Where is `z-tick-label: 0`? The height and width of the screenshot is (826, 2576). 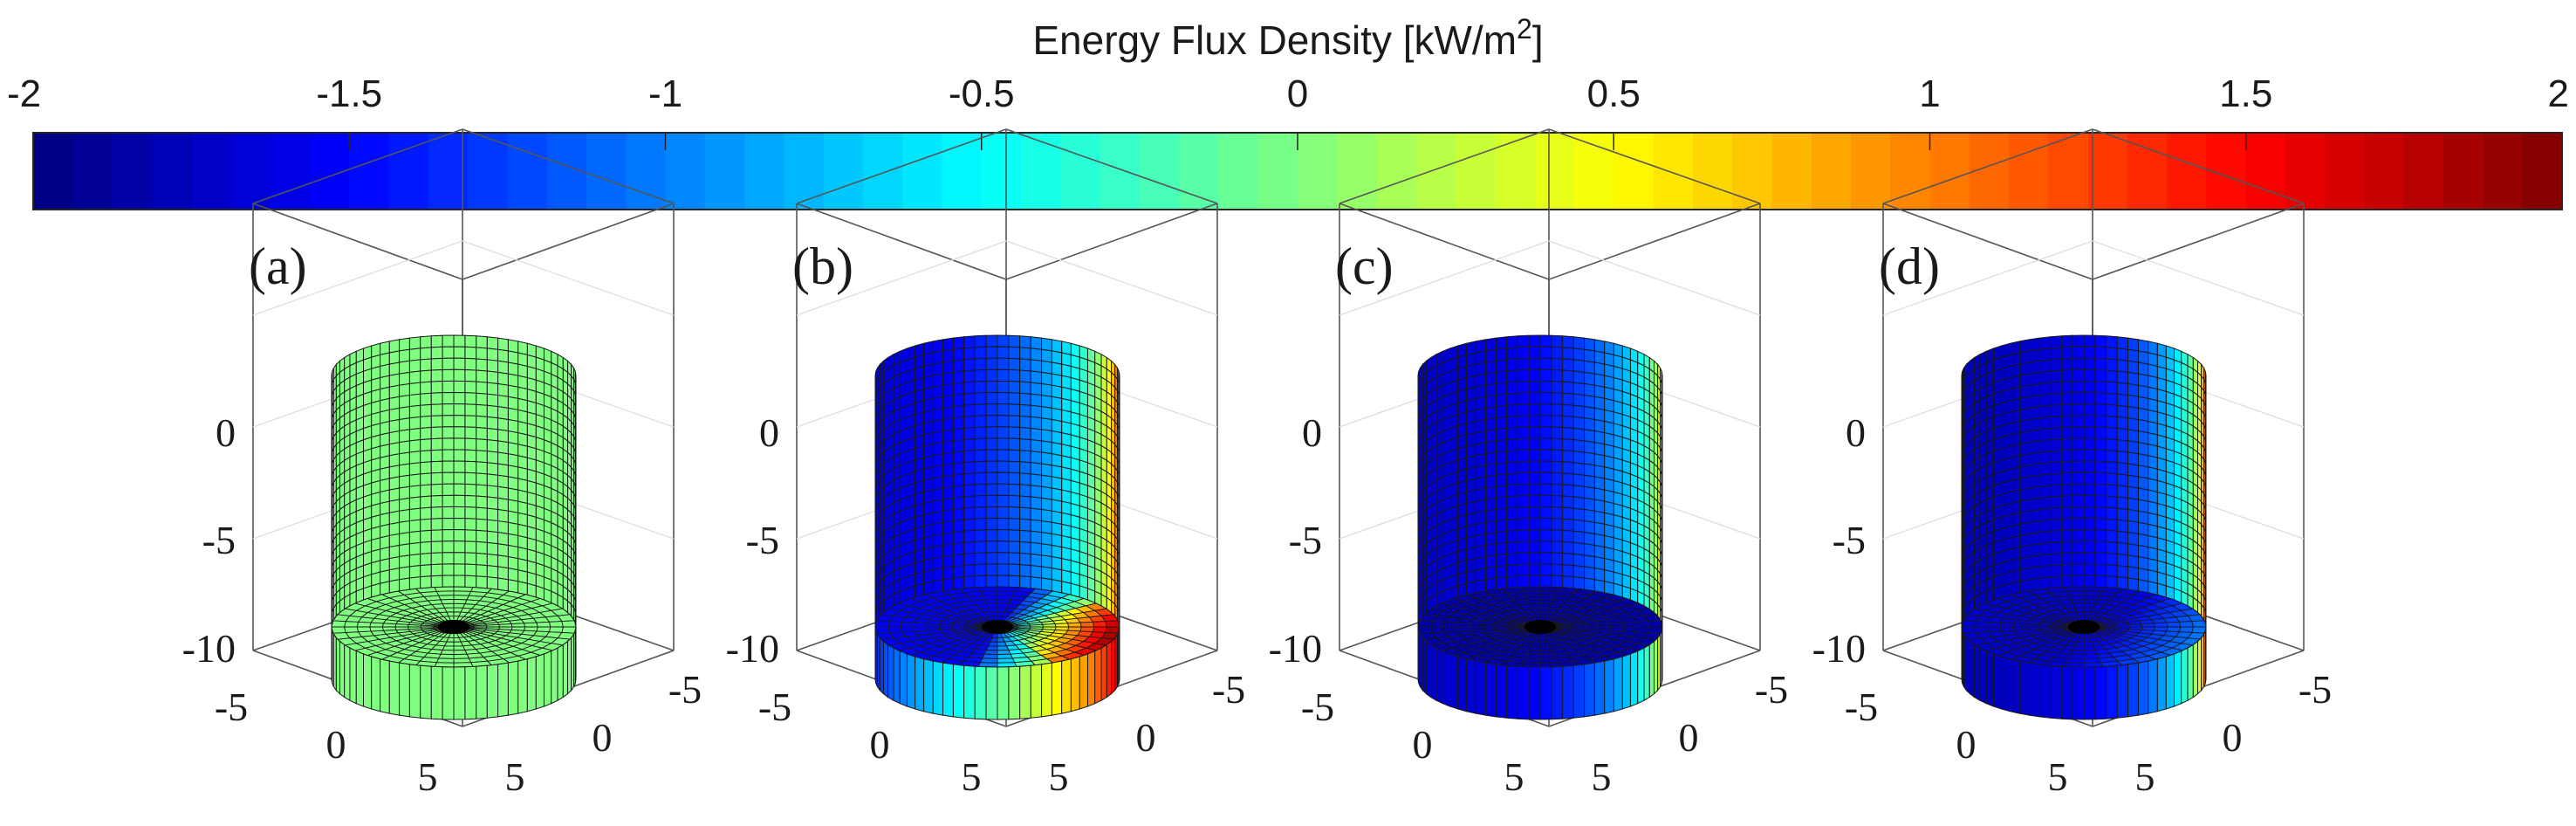
z-tick-label: 0 is located at coordinates (1856, 432).